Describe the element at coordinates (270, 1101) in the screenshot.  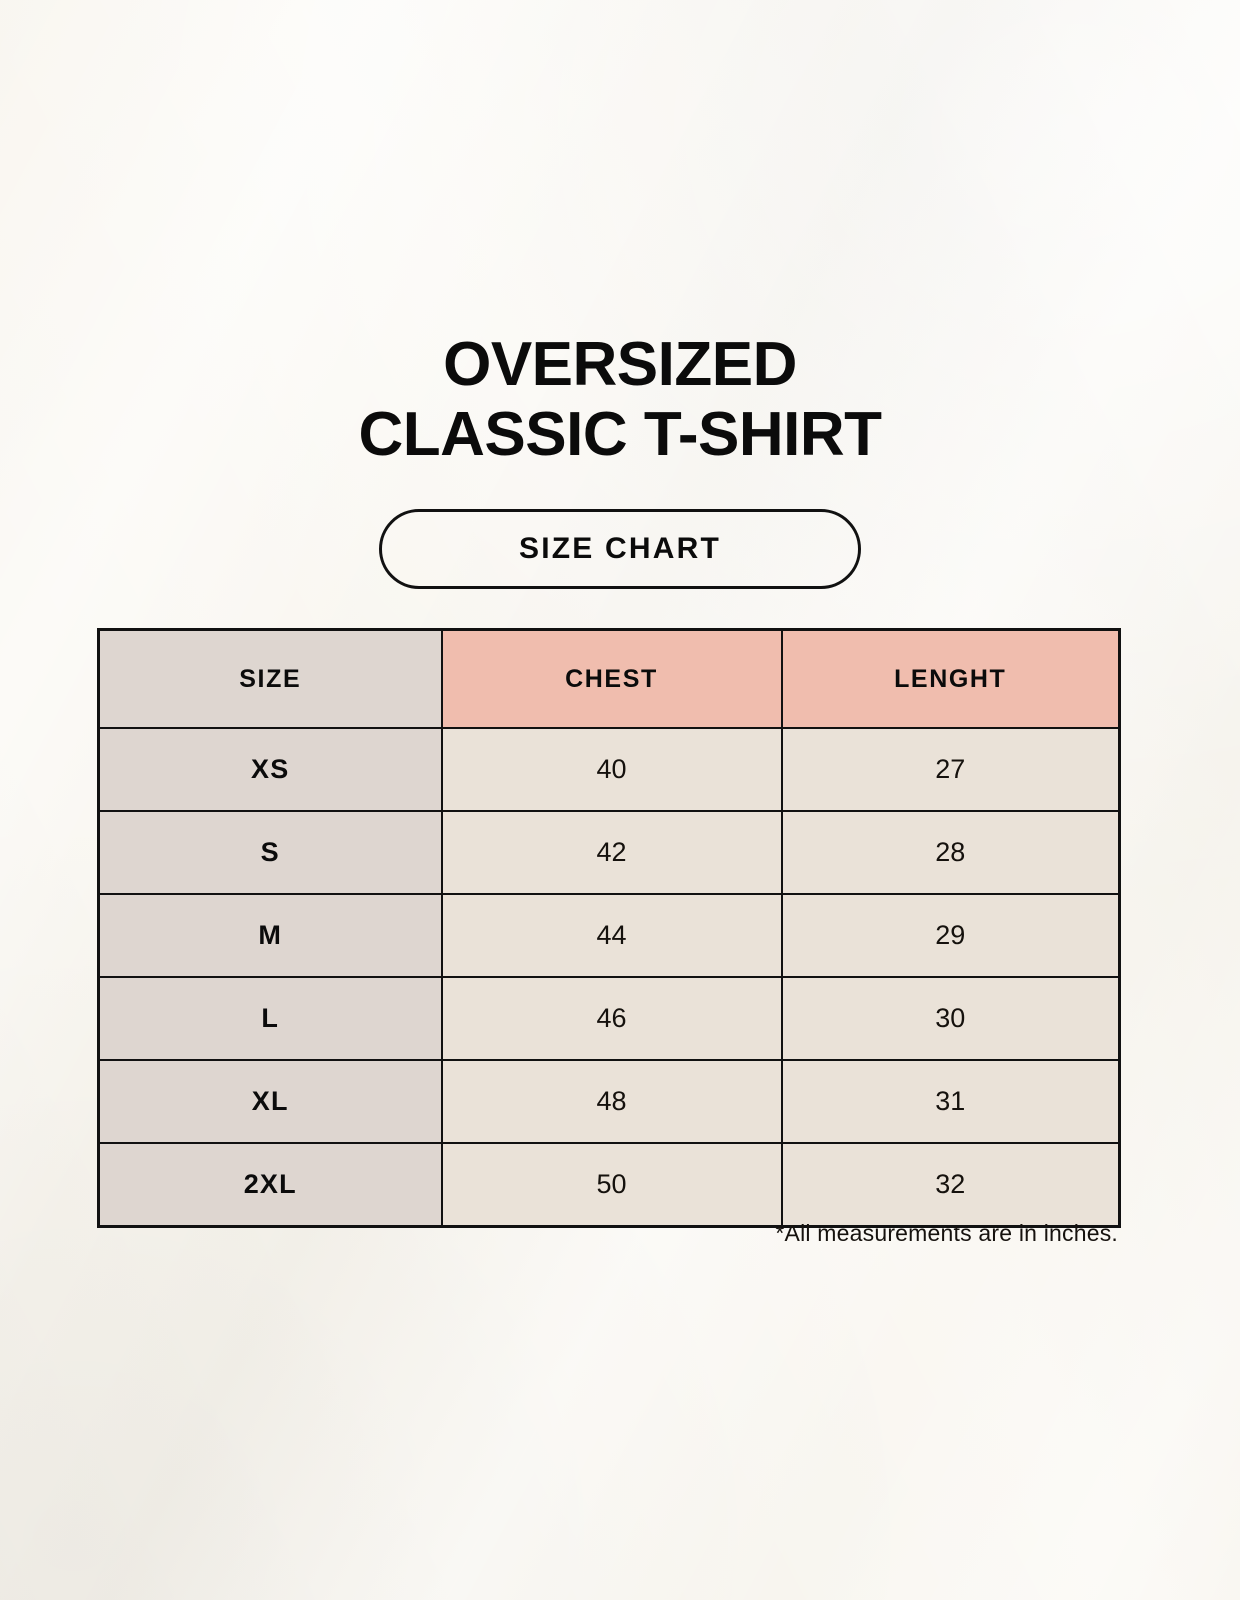
I see `cell-size: XL` at that location.